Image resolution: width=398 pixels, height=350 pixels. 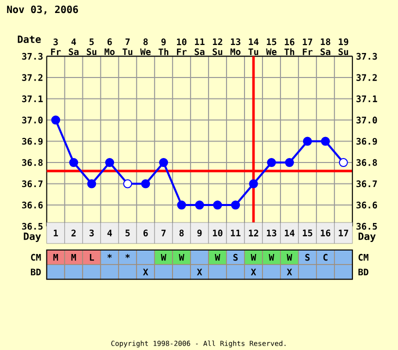 I want to click on x-tick-label: 4 Sa, so click(x=73, y=47).